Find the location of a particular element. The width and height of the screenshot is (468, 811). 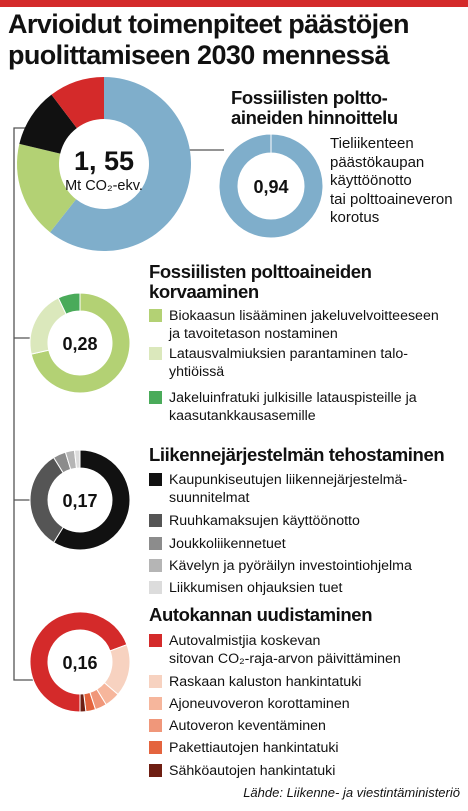

legend-label: Ajoneuvoveron korottaminen is located at coordinates (259, 704).